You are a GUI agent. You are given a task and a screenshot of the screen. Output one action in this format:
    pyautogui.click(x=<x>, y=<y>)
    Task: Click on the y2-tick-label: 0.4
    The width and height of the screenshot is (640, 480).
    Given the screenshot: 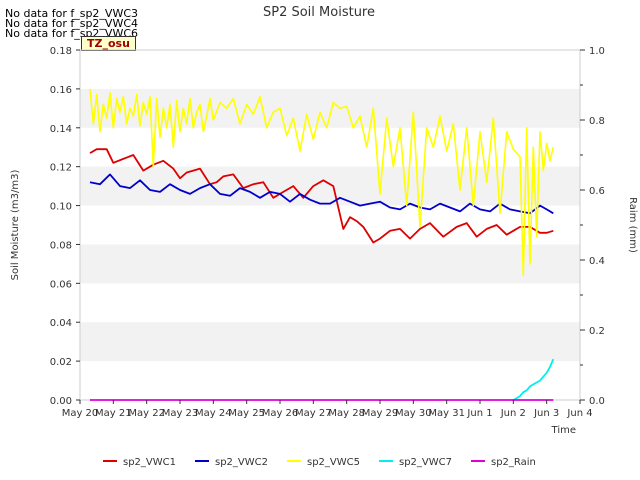 What is the action you would take?
    pyautogui.click(x=597, y=261)
    